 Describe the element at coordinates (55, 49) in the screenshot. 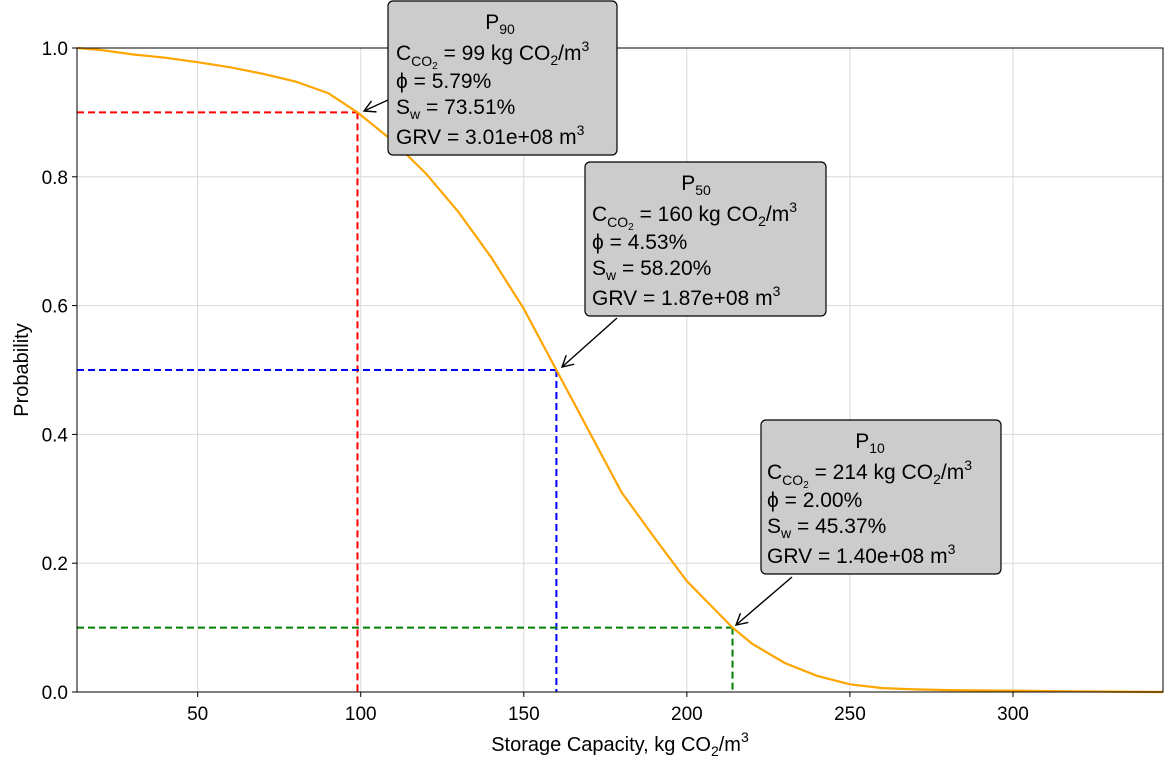

I see `y-tick-label: 1.0` at that location.